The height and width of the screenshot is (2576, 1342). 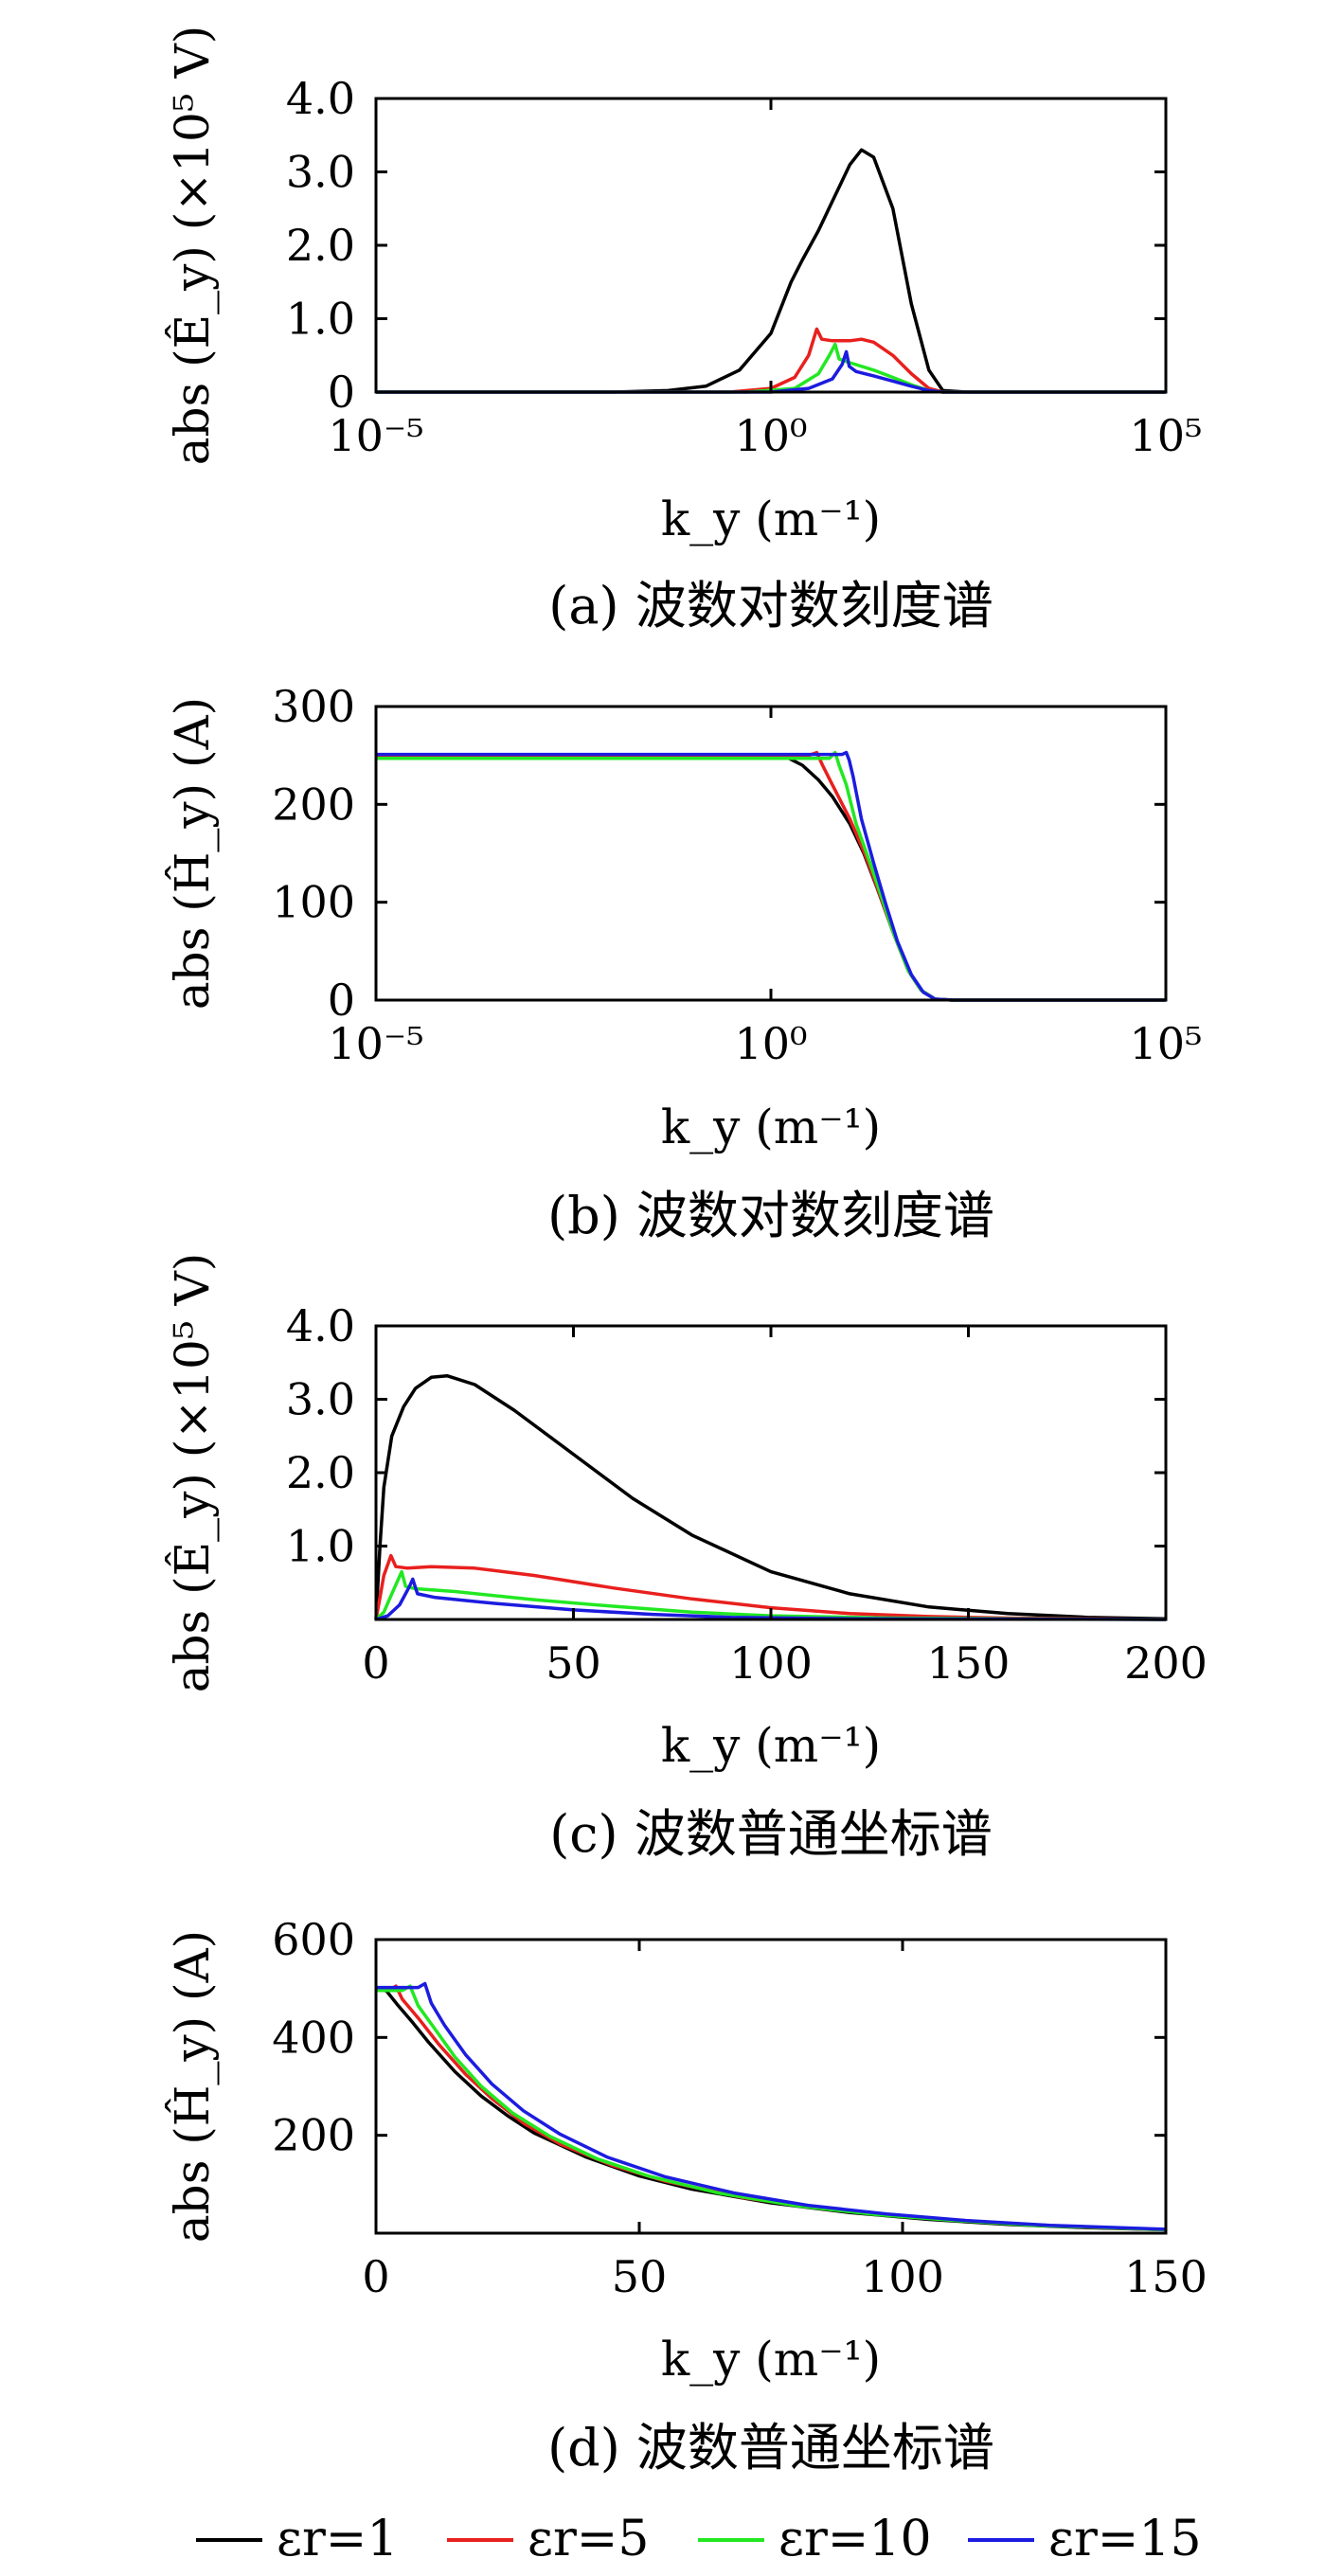 I want to click on legend-item-er10: εr=10, so click(x=815, y=2539).